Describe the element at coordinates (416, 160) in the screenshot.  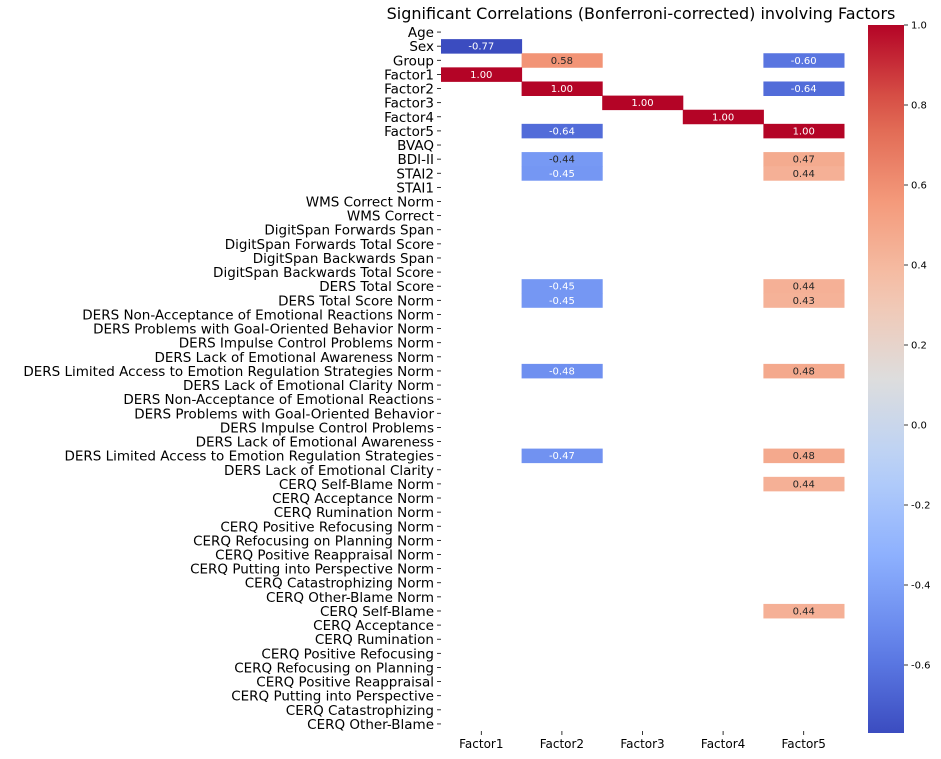
I see `row-label: BDI-II` at that location.